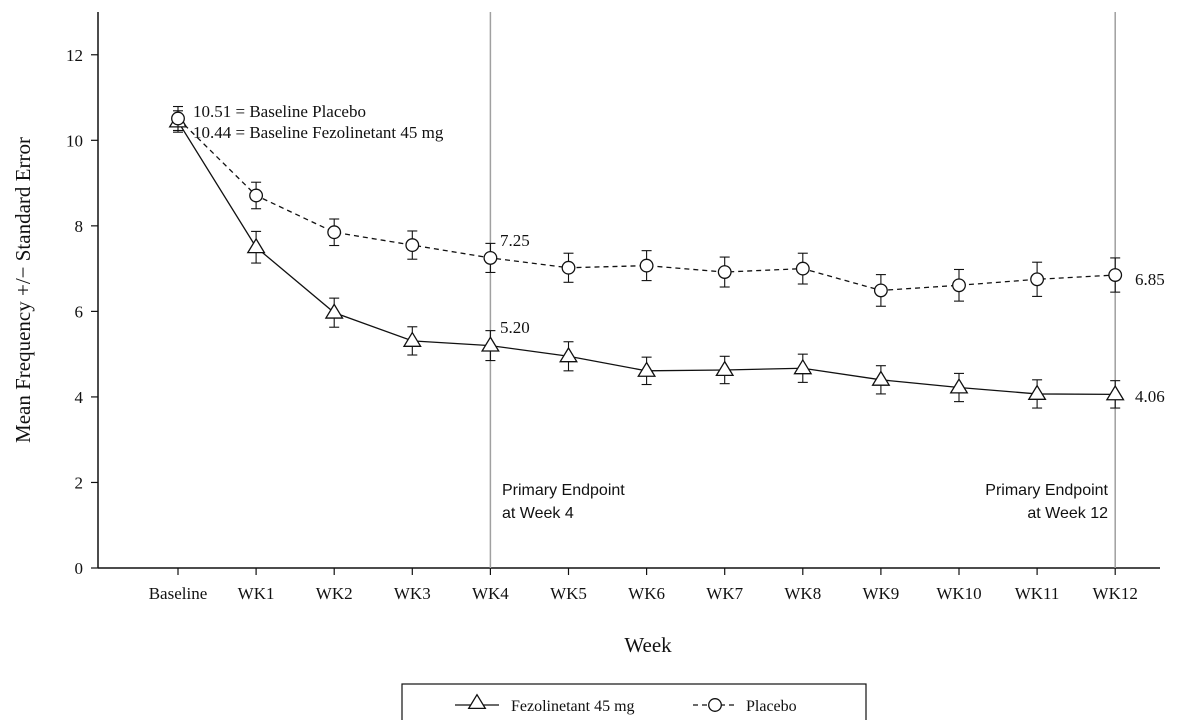 Image resolution: width=1195 pixels, height=720 pixels. Describe the element at coordinates (1115, 593) in the screenshot. I see `x-tick-label: WK12` at that location.